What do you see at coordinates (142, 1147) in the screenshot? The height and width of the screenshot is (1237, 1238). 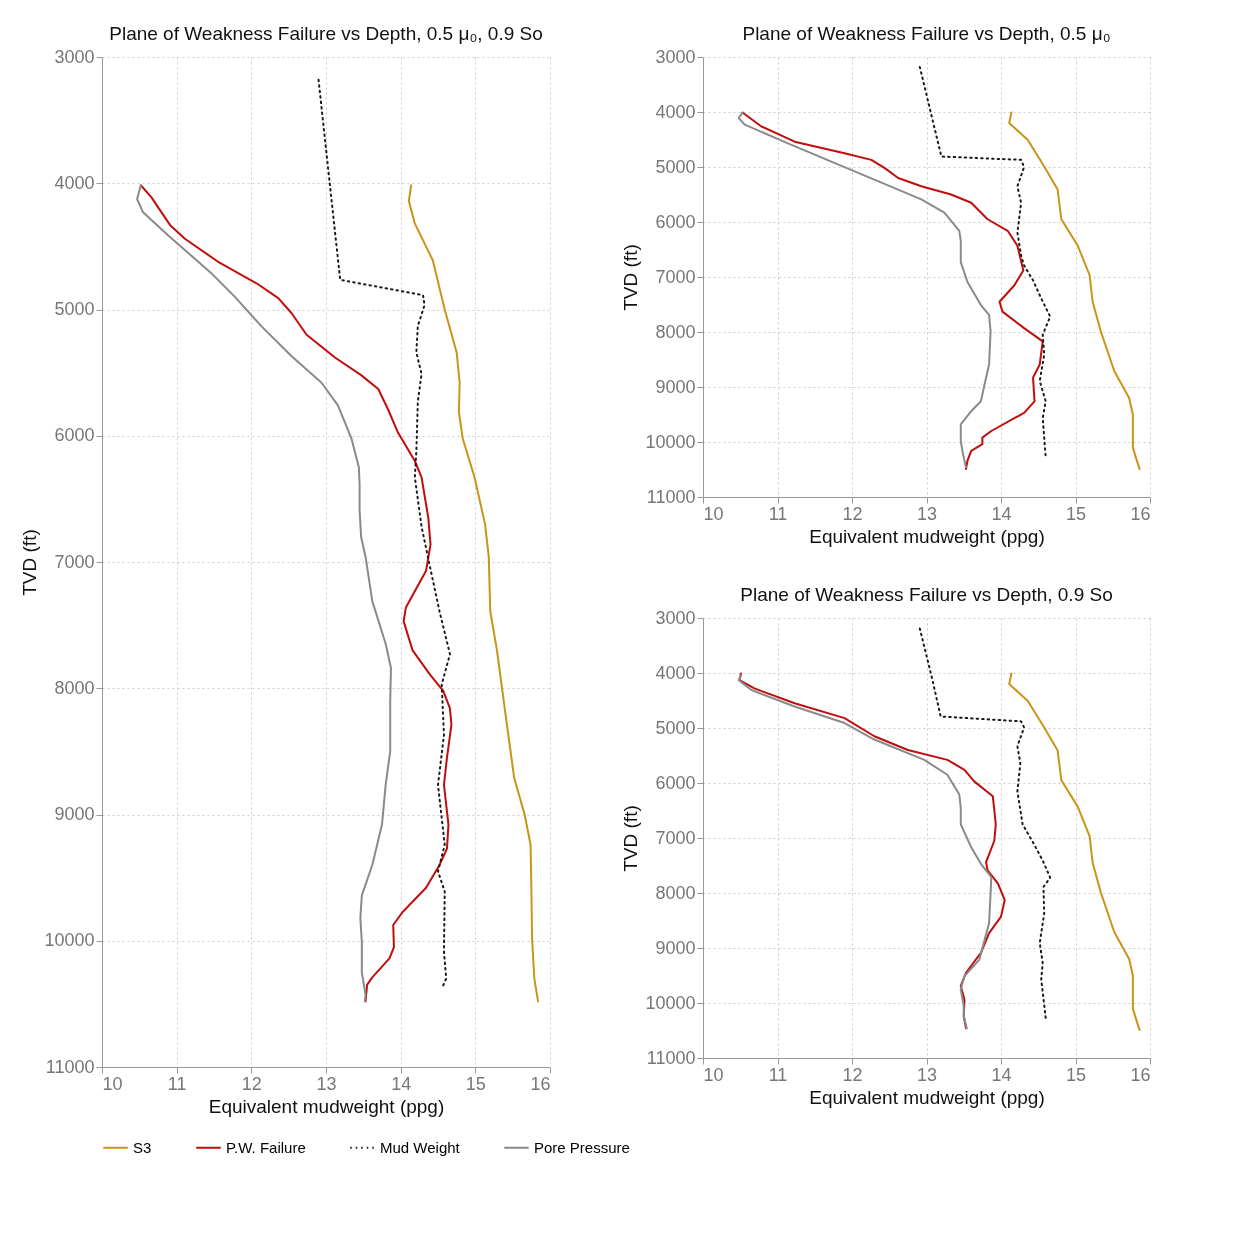 I see `legend-label: S3` at bounding box center [142, 1147].